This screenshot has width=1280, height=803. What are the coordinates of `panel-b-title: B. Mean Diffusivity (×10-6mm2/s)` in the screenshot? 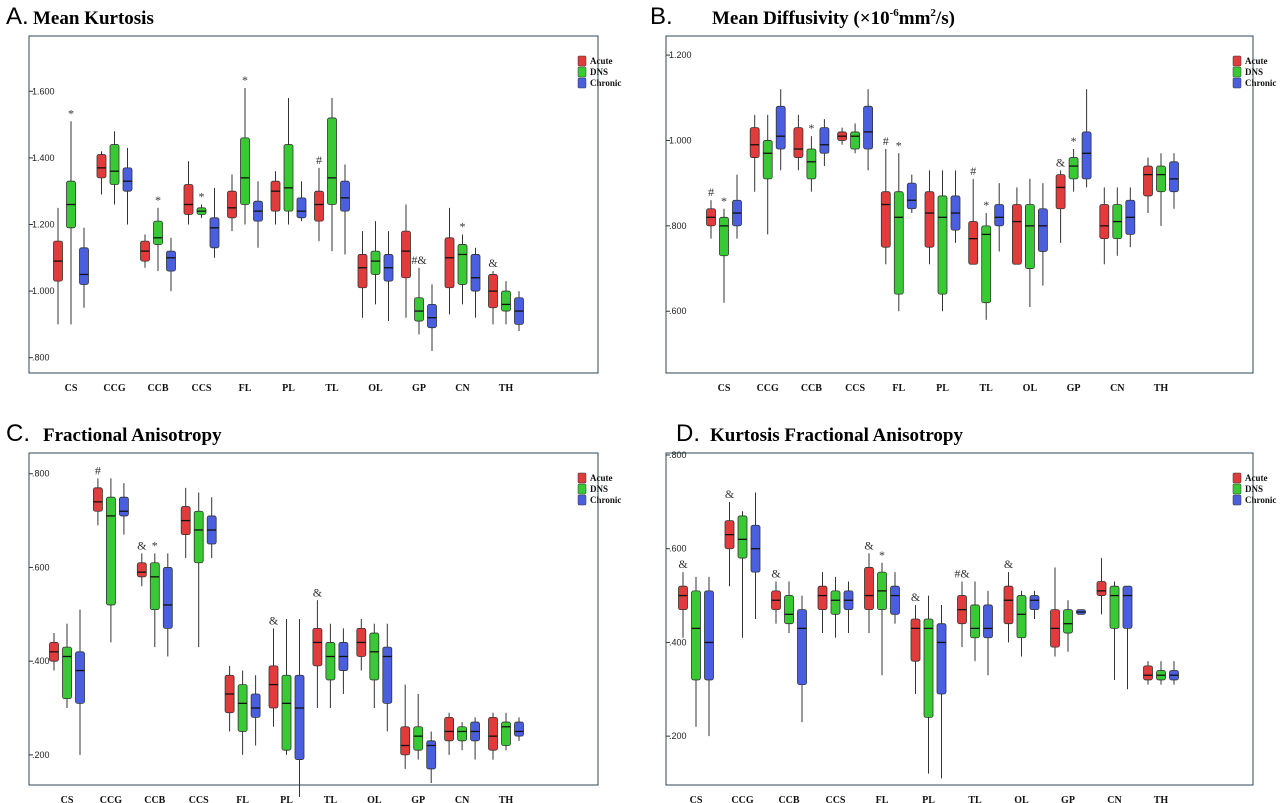 It's located at (802, 16).